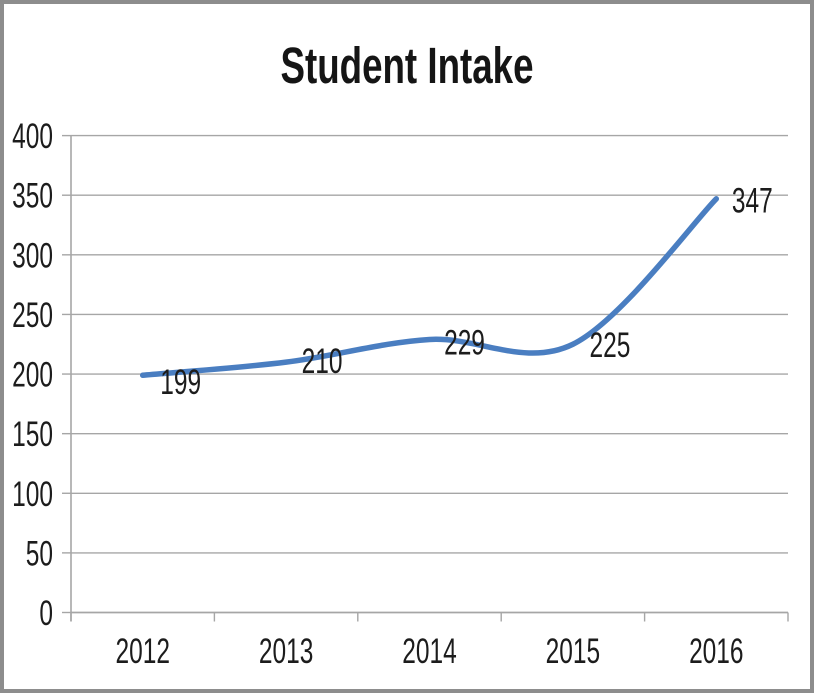 This screenshot has width=814, height=693. I want to click on y-axis-tick-label: 350, so click(32, 197).